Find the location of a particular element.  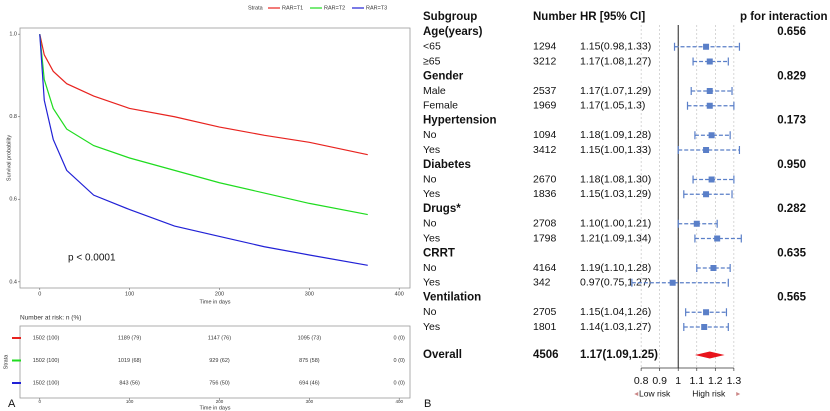

x-tick-label: 1.1 is located at coordinates (696, 381).